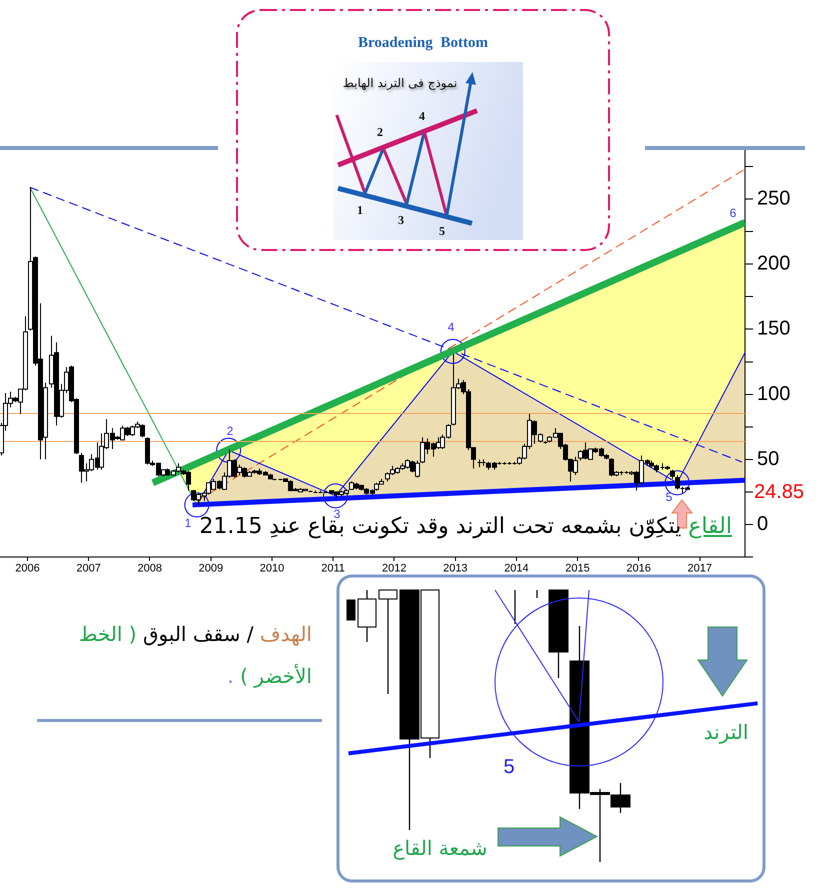 The height and width of the screenshot is (891, 828). Describe the element at coordinates (230, 431) in the screenshot. I see `annotation: 2` at that location.